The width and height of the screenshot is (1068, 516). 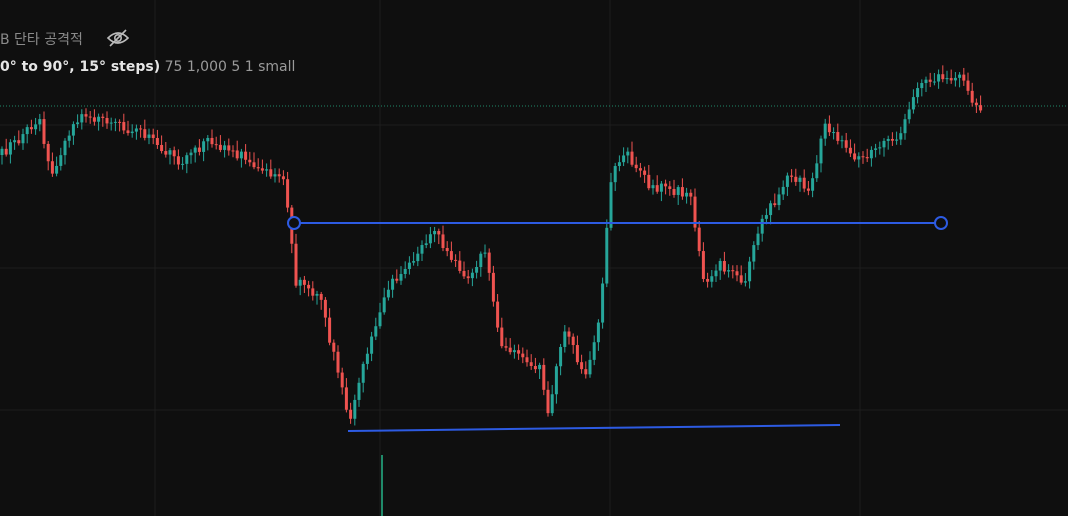 What do you see at coordinates (230, 67) in the screenshot?
I see `settings-values: 75 1,000 5 1 small` at bounding box center [230, 67].